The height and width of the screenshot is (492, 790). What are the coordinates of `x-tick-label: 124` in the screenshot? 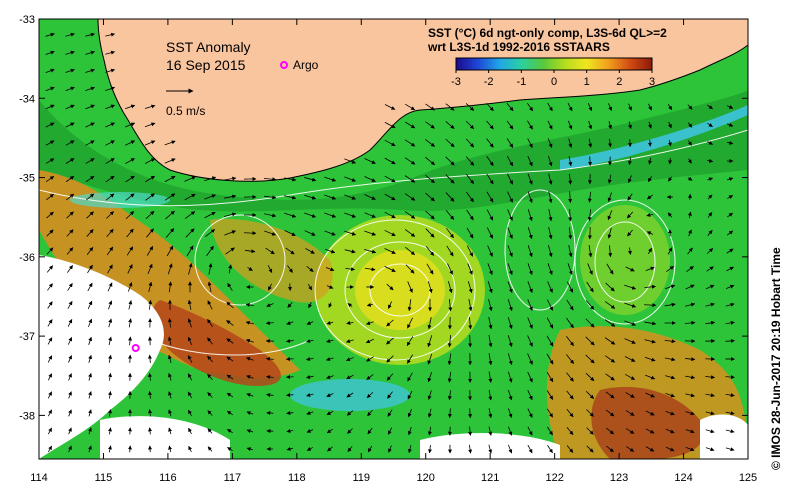 It's located at (683, 478).